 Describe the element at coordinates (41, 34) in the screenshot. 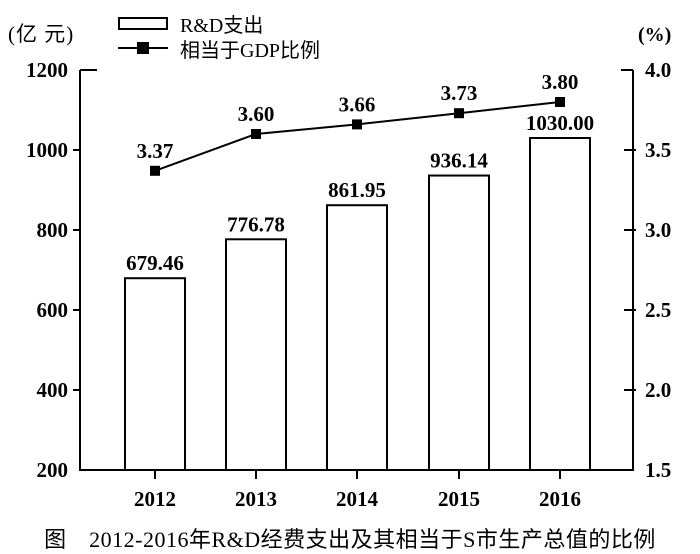

I see `left-axis-unit-label: (亿 元)` at that location.